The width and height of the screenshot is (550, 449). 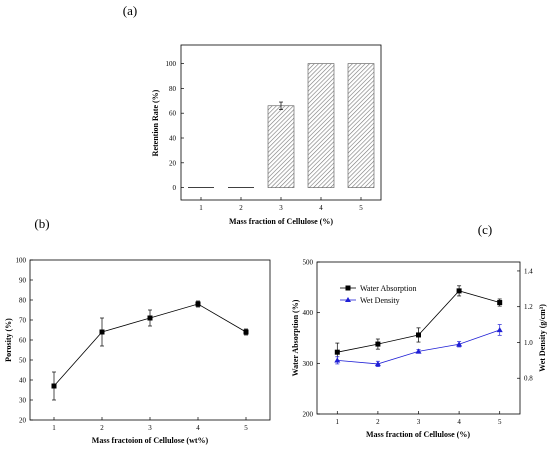 What do you see at coordinates (8, 340) in the screenshot?
I see `chart-b-ylabel: Porosity (%)` at bounding box center [8, 340].